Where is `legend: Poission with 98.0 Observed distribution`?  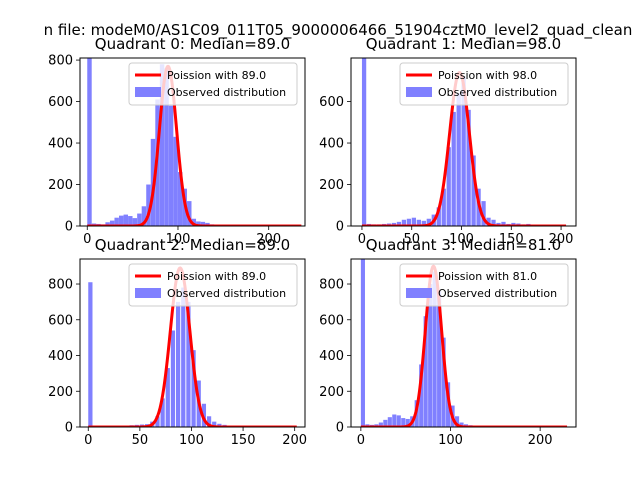
legend: Poission with 98.0 Observed distribution is located at coordinates (484, 84).